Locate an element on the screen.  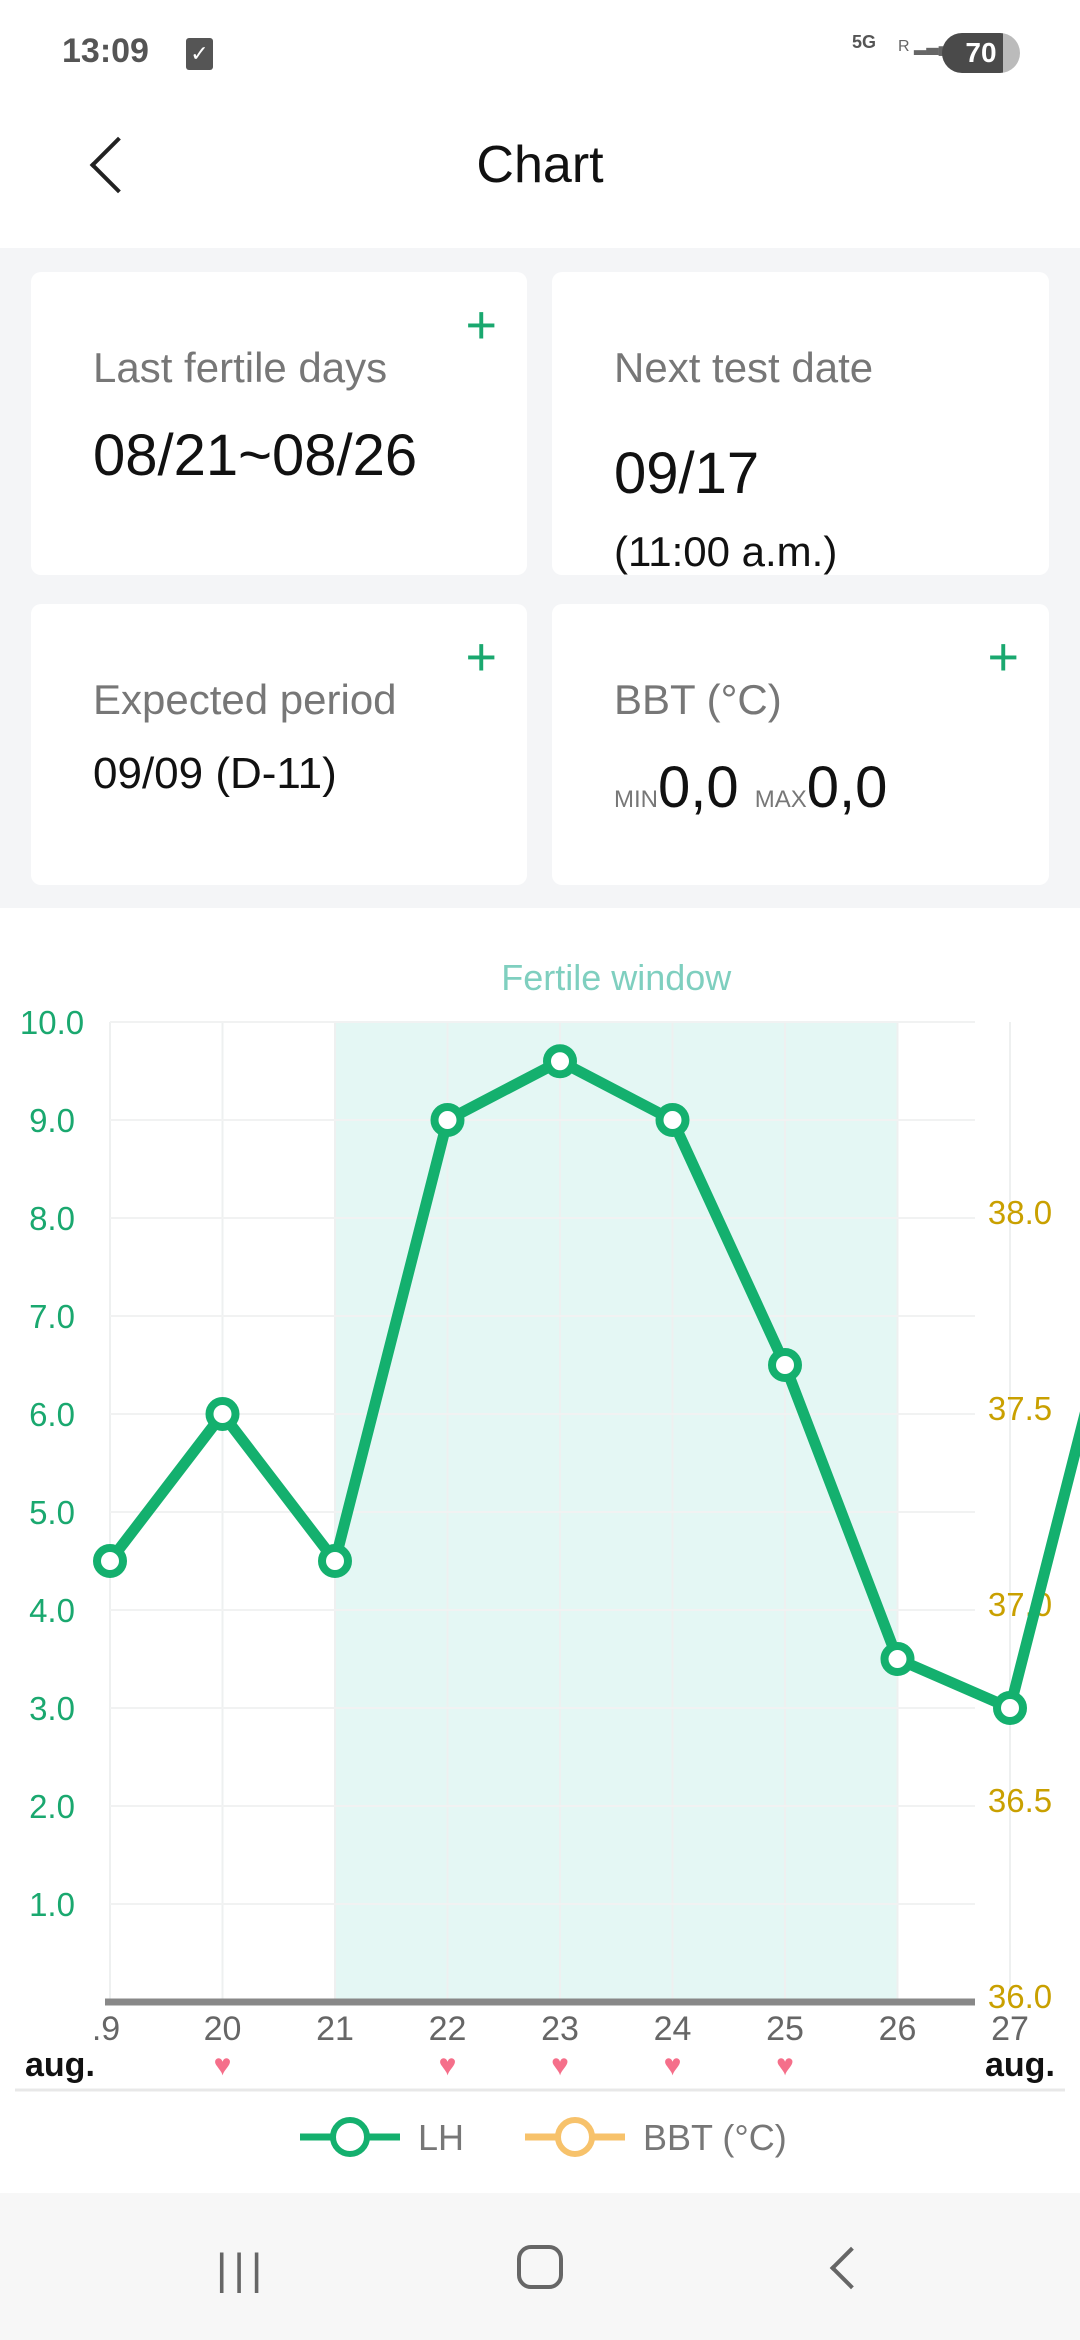
left-axis-tick: 2.0 is located at coordinates (52, 1806).